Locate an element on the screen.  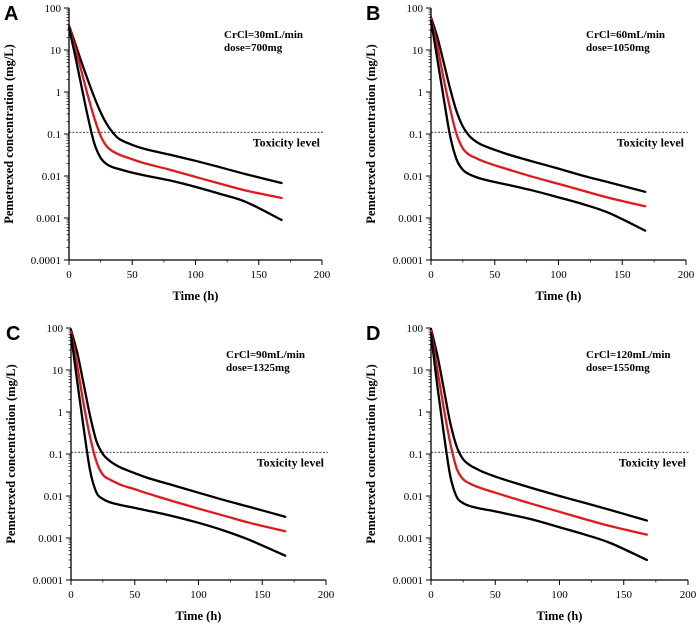
panel-a-x-tick-label: 150 is located at coordinates (259, 275).